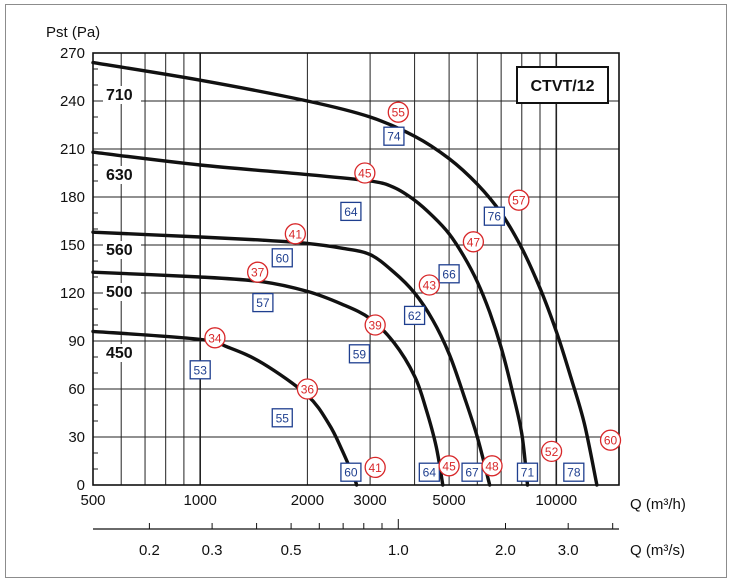 The width and height of the screenshot is (734, 584). What do you see at coordinates (307, 500) in the screenshot?
I see `x-tick-label: 2000` at bounding box center [307, 500].